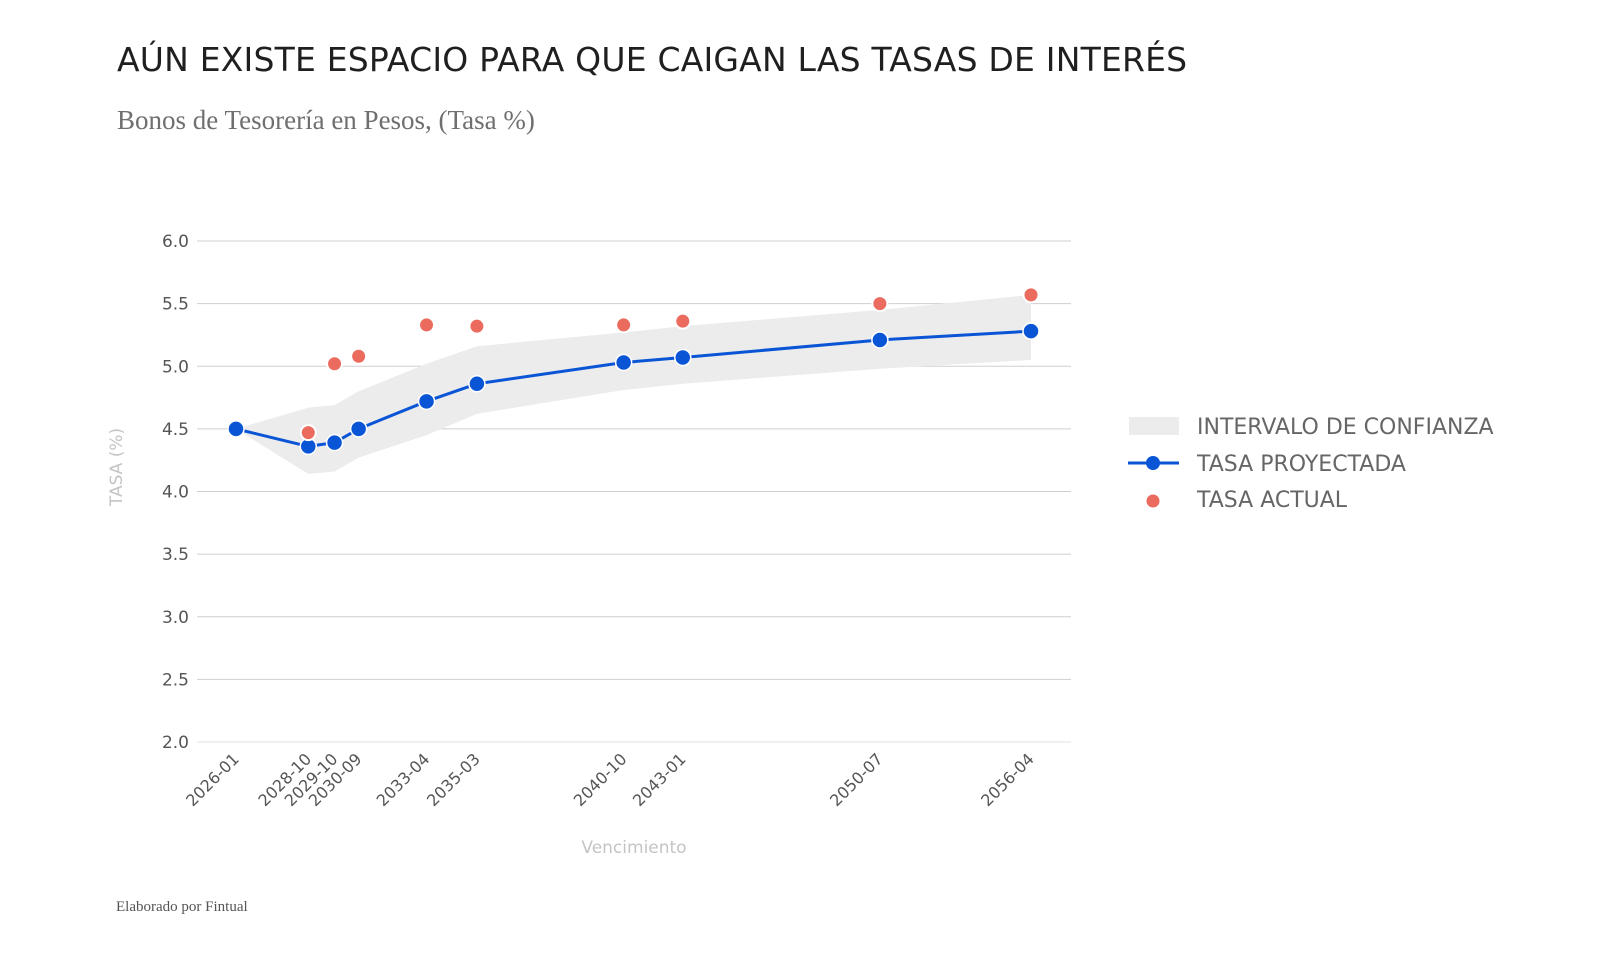 This screenshot has width=1600, height=963. I want to click on y-tick-label: 4.5, so click(175, 430).